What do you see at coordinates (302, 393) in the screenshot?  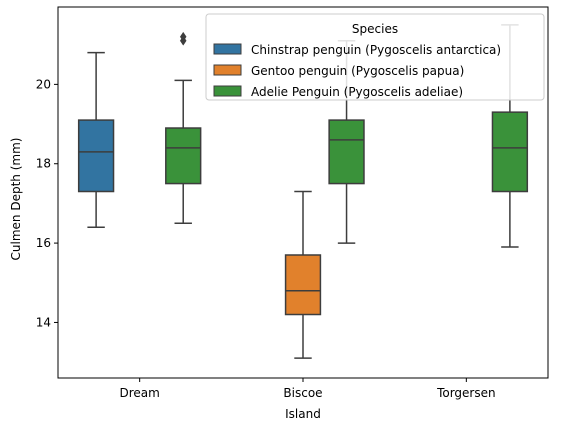 I see `x-tick-label-1: Biscoe` at bounding box center [302, 393].